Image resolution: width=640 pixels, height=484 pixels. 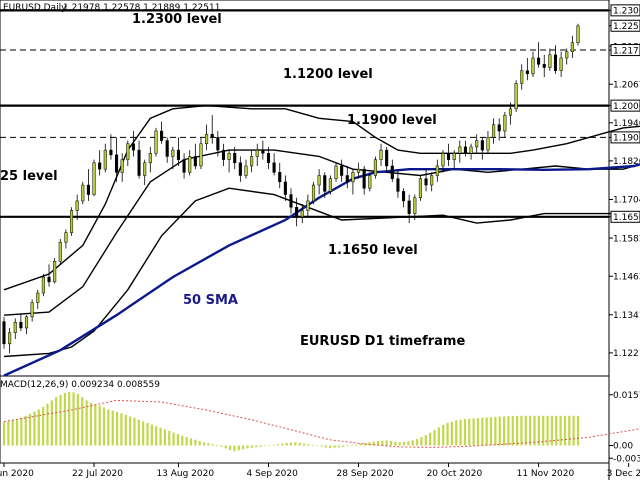 I want to click on annotation-1-1650-level: 1.1650 level, so click(x=373, y=250).